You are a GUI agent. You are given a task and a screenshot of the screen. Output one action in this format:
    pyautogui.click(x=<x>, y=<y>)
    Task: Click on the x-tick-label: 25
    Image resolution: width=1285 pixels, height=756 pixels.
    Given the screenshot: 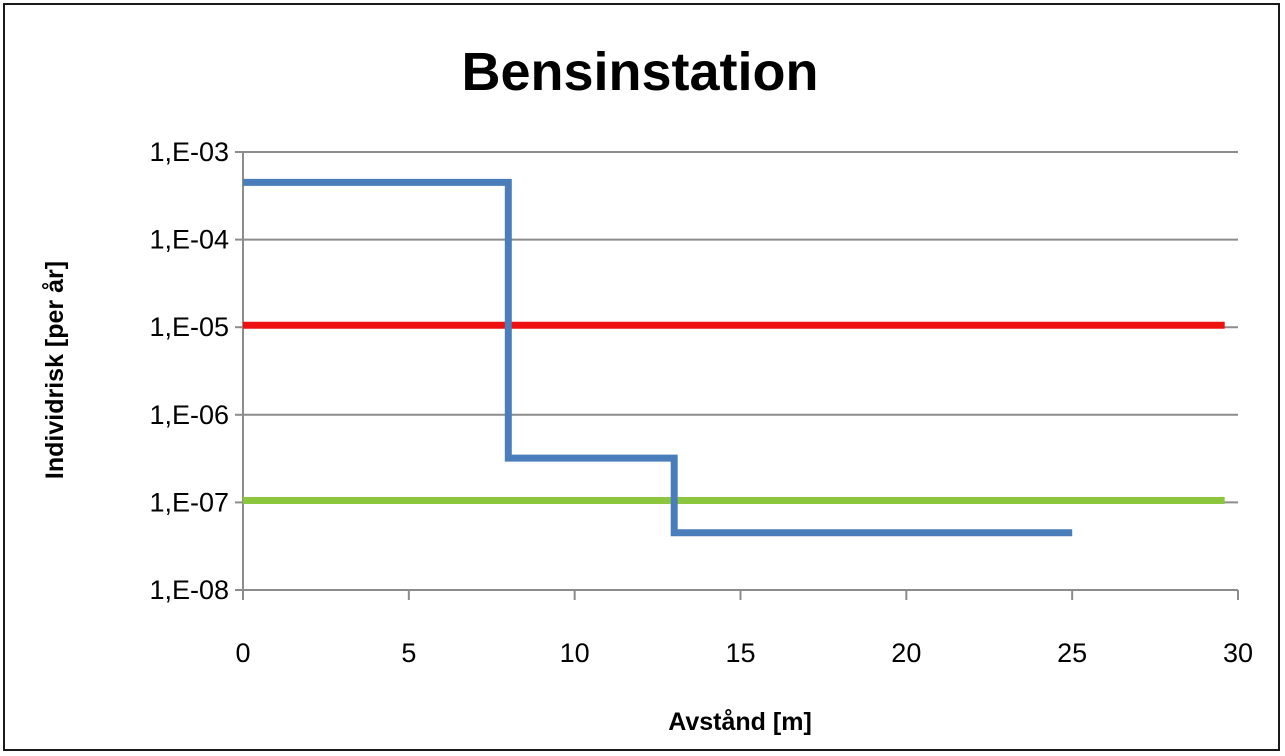 What is the action you would take?
    pyautogui.click(x=1072, y=653)
    